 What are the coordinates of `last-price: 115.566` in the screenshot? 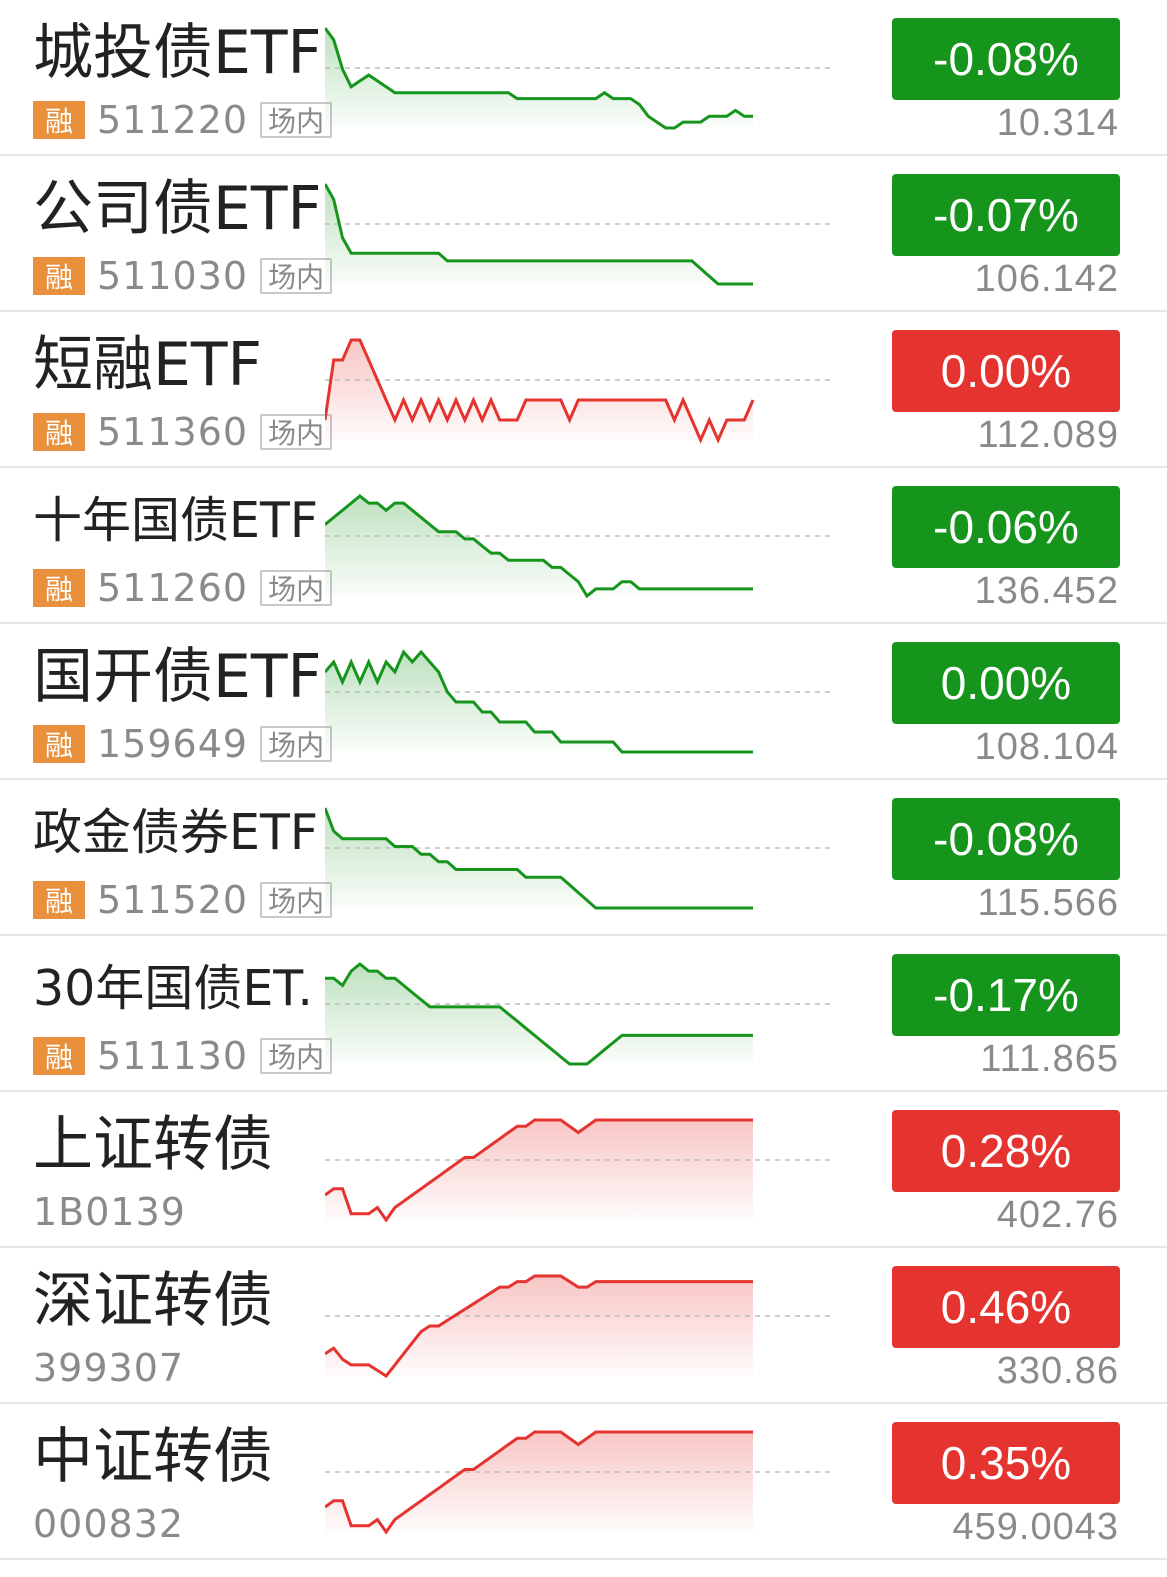 It's located at (1048, 903).